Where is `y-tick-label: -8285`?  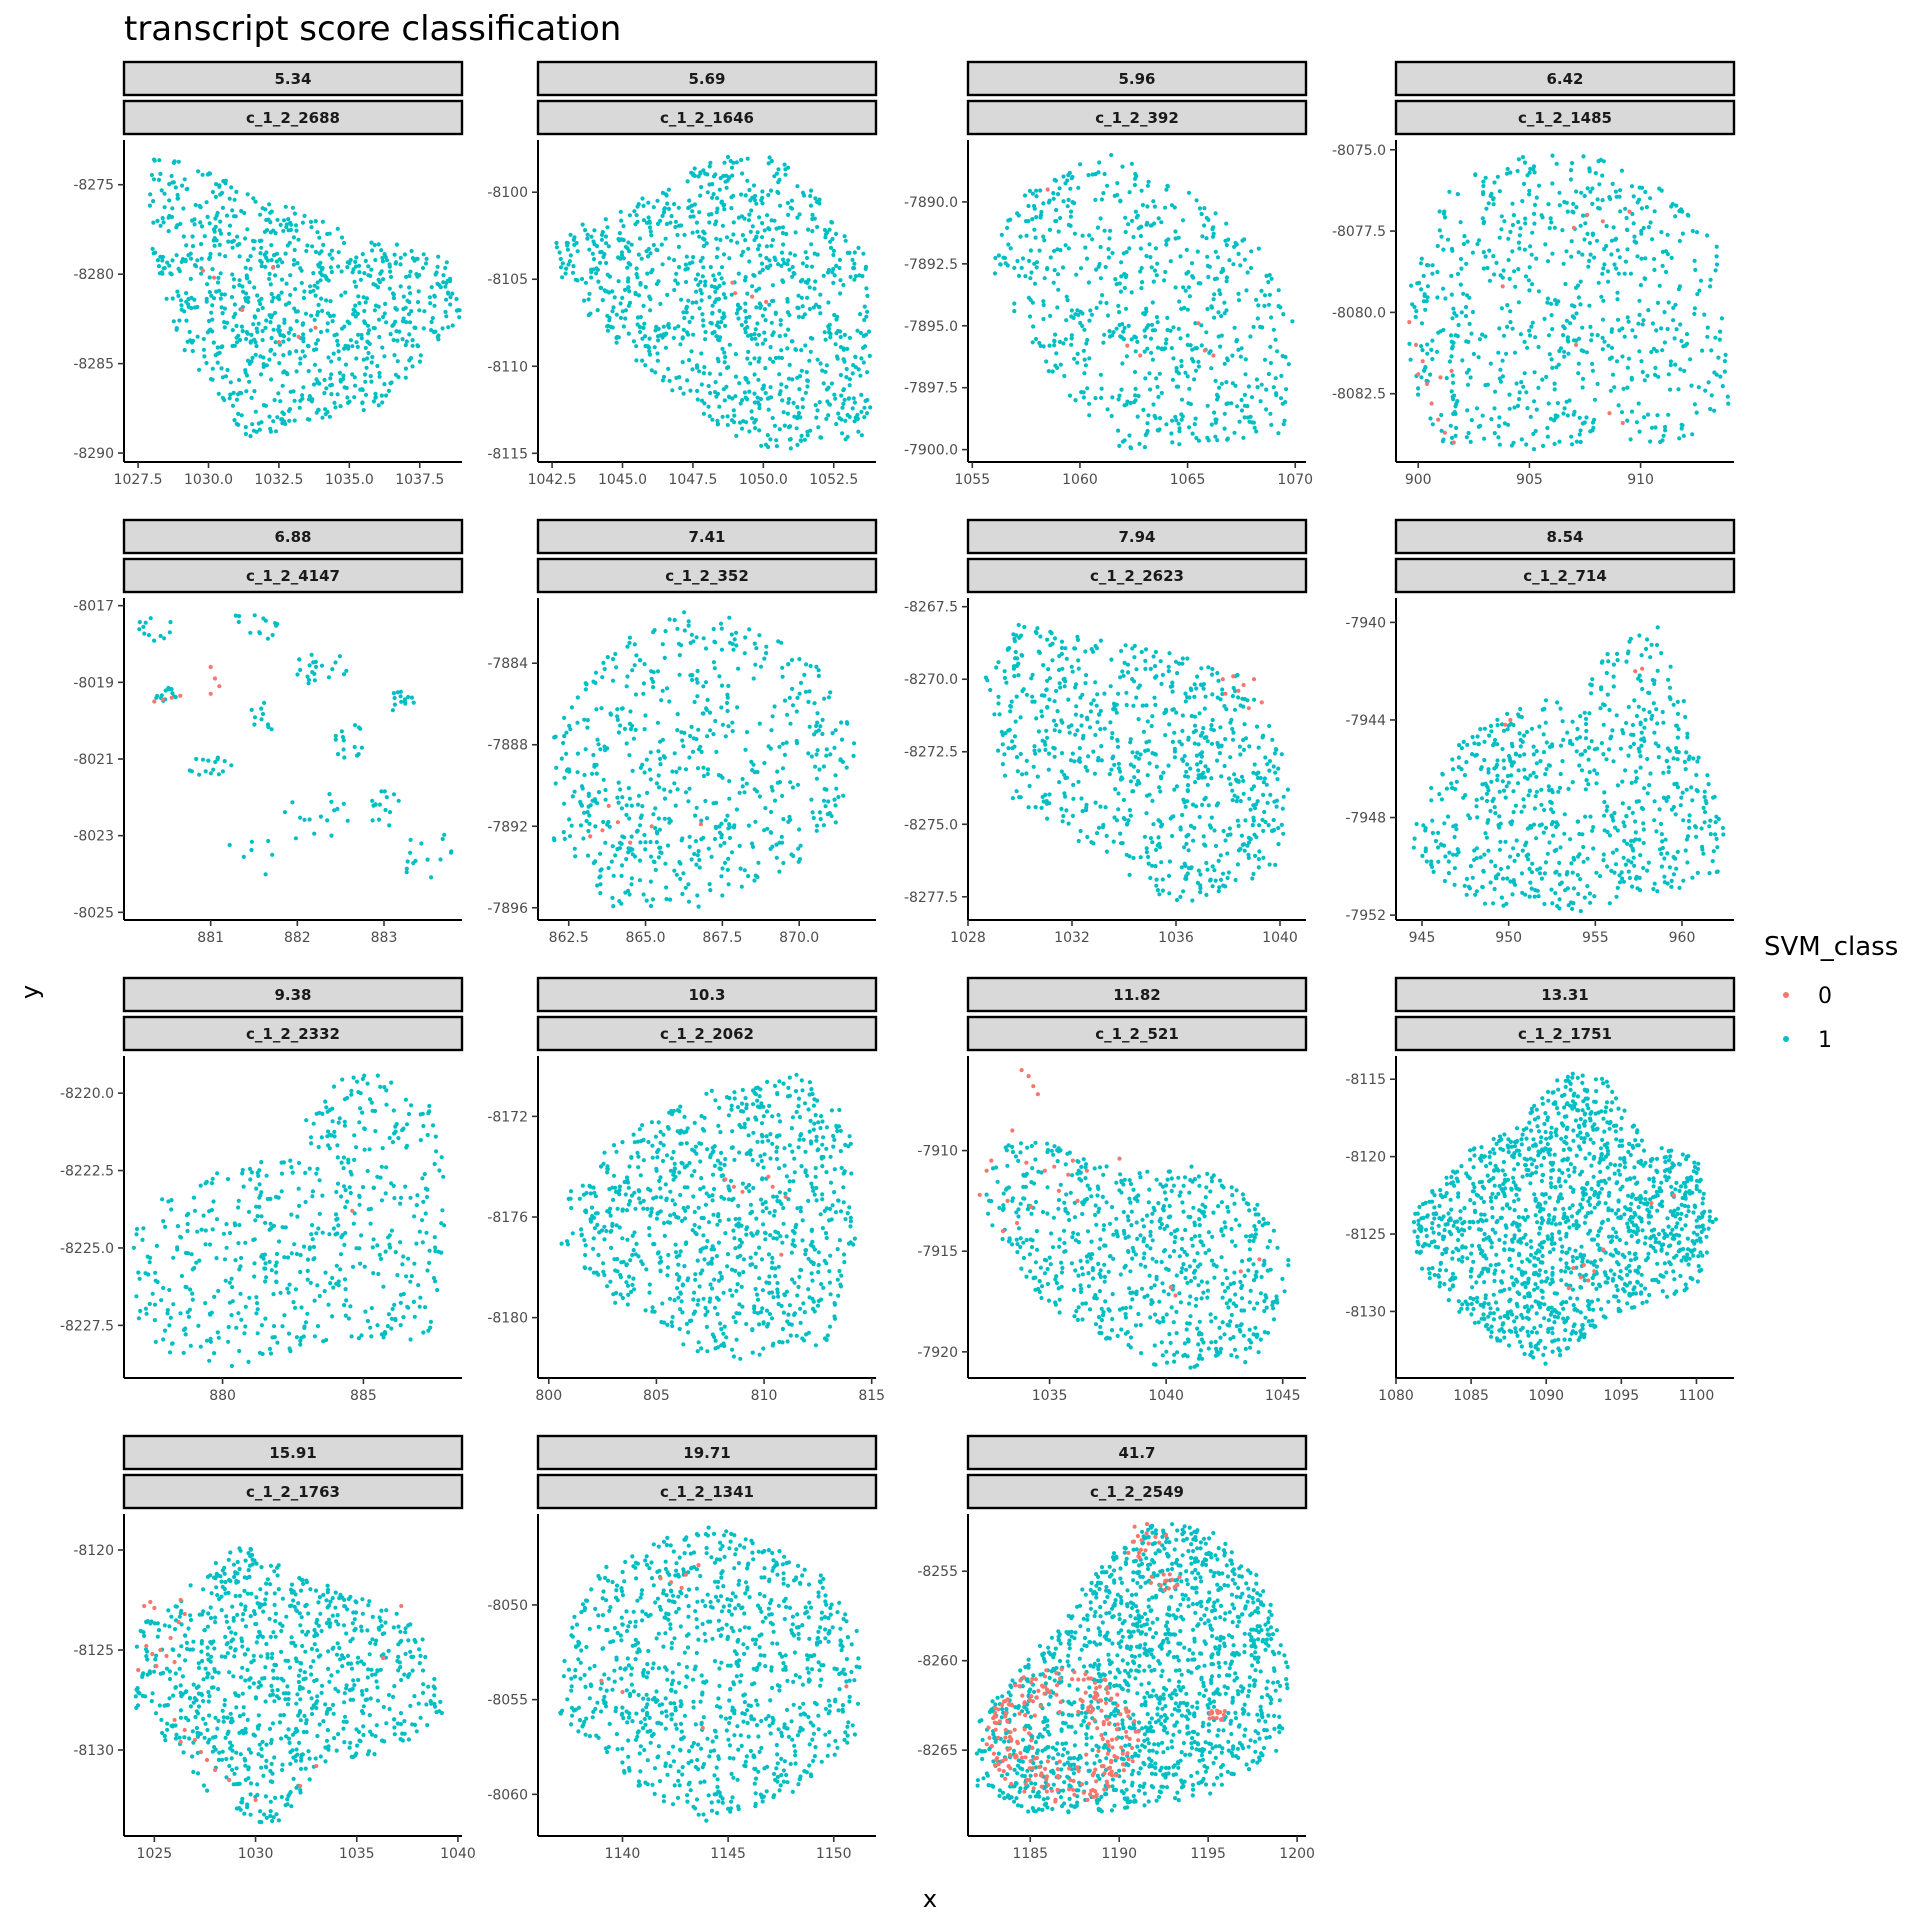 y-tick-label: -8285 is located at coordinates (93, 365).